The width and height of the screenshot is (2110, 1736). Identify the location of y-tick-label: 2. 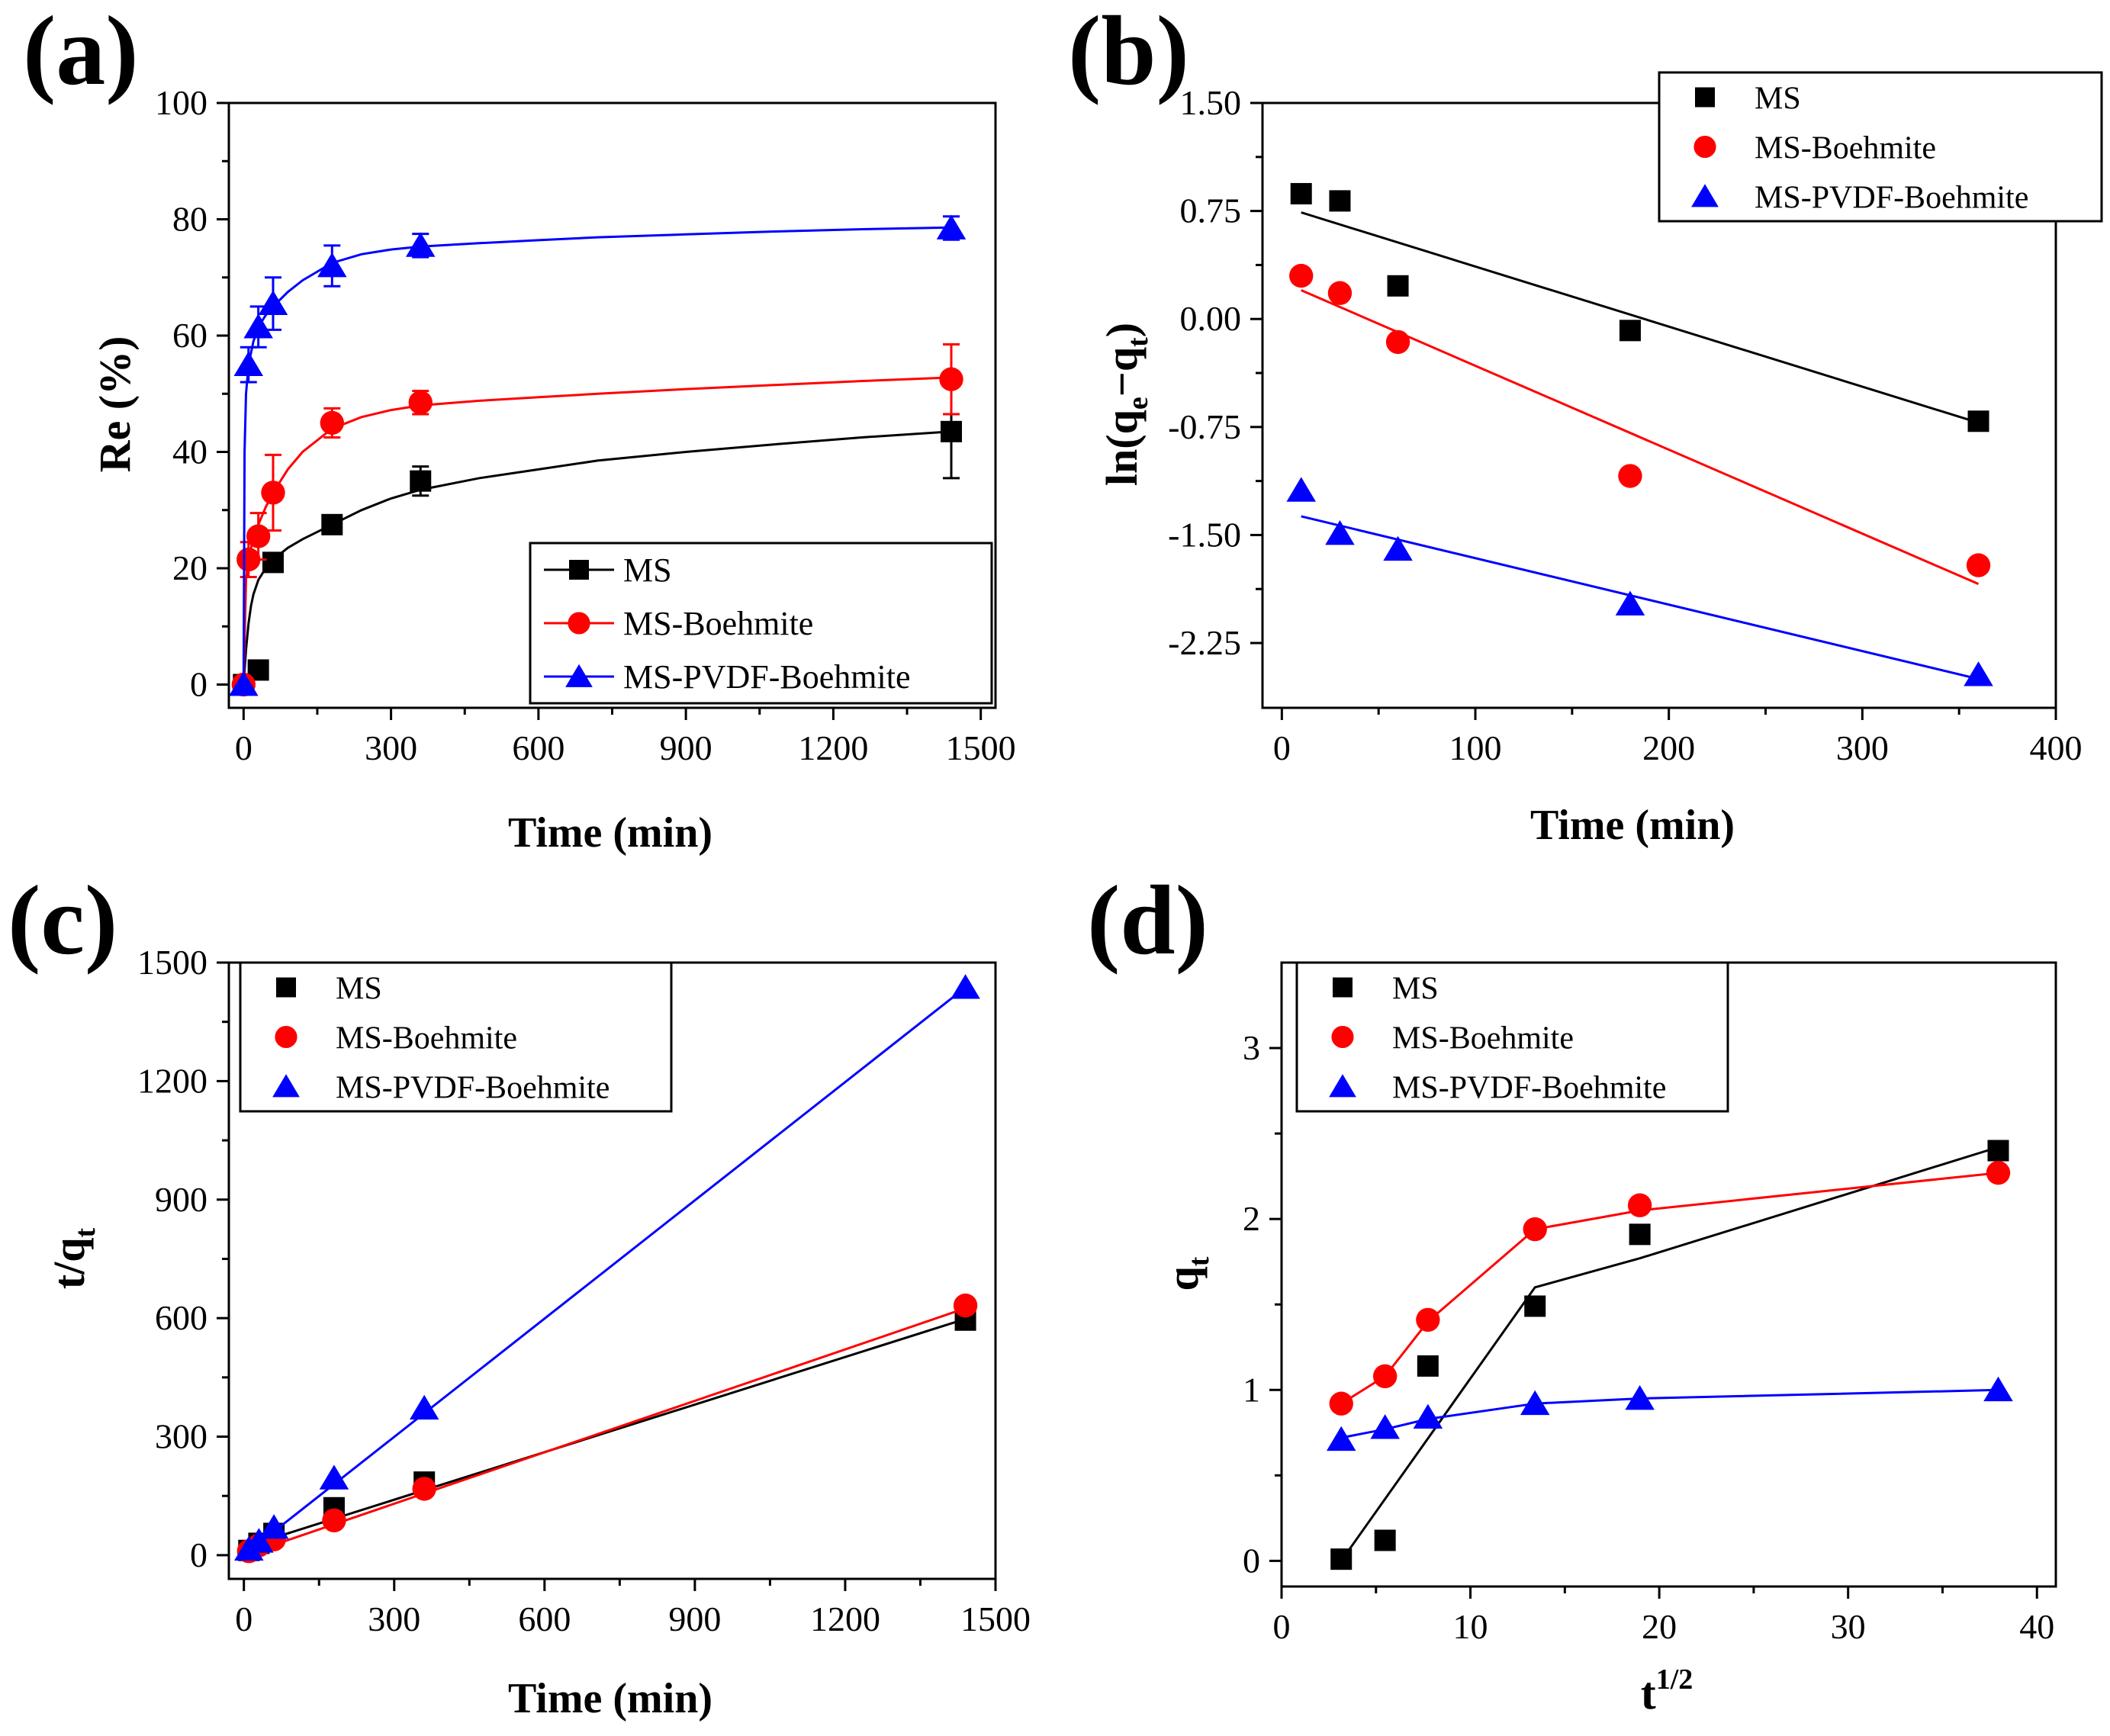
(1251, 1219).